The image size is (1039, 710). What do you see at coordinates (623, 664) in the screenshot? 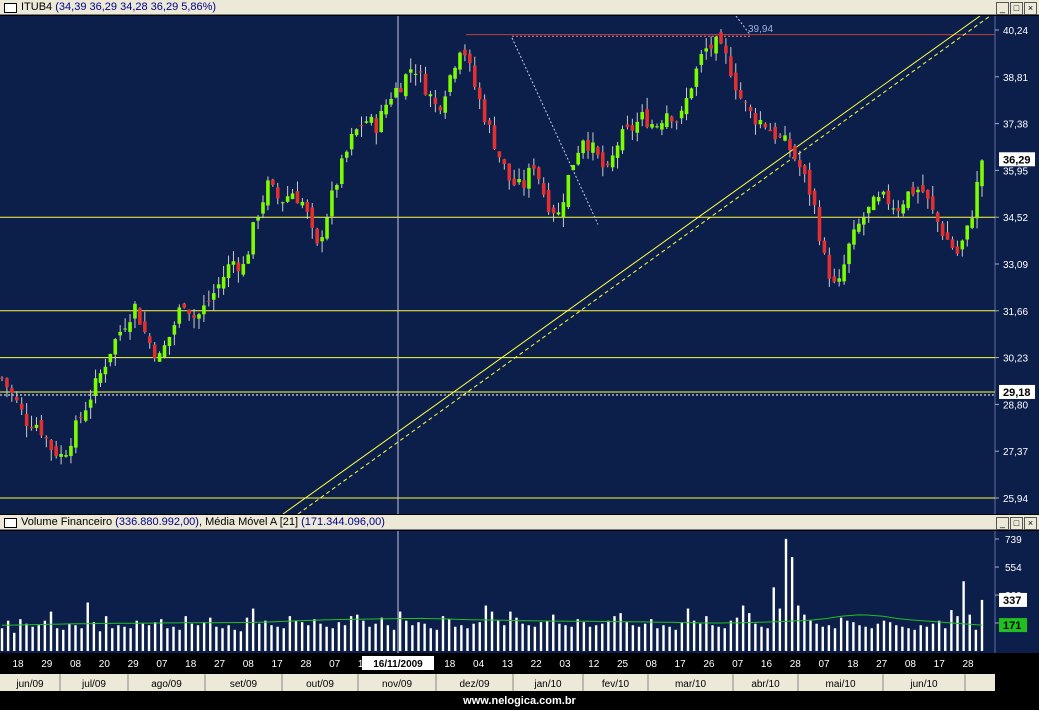
I see `x-tick-label: 25` at bounding box center [623, 664].